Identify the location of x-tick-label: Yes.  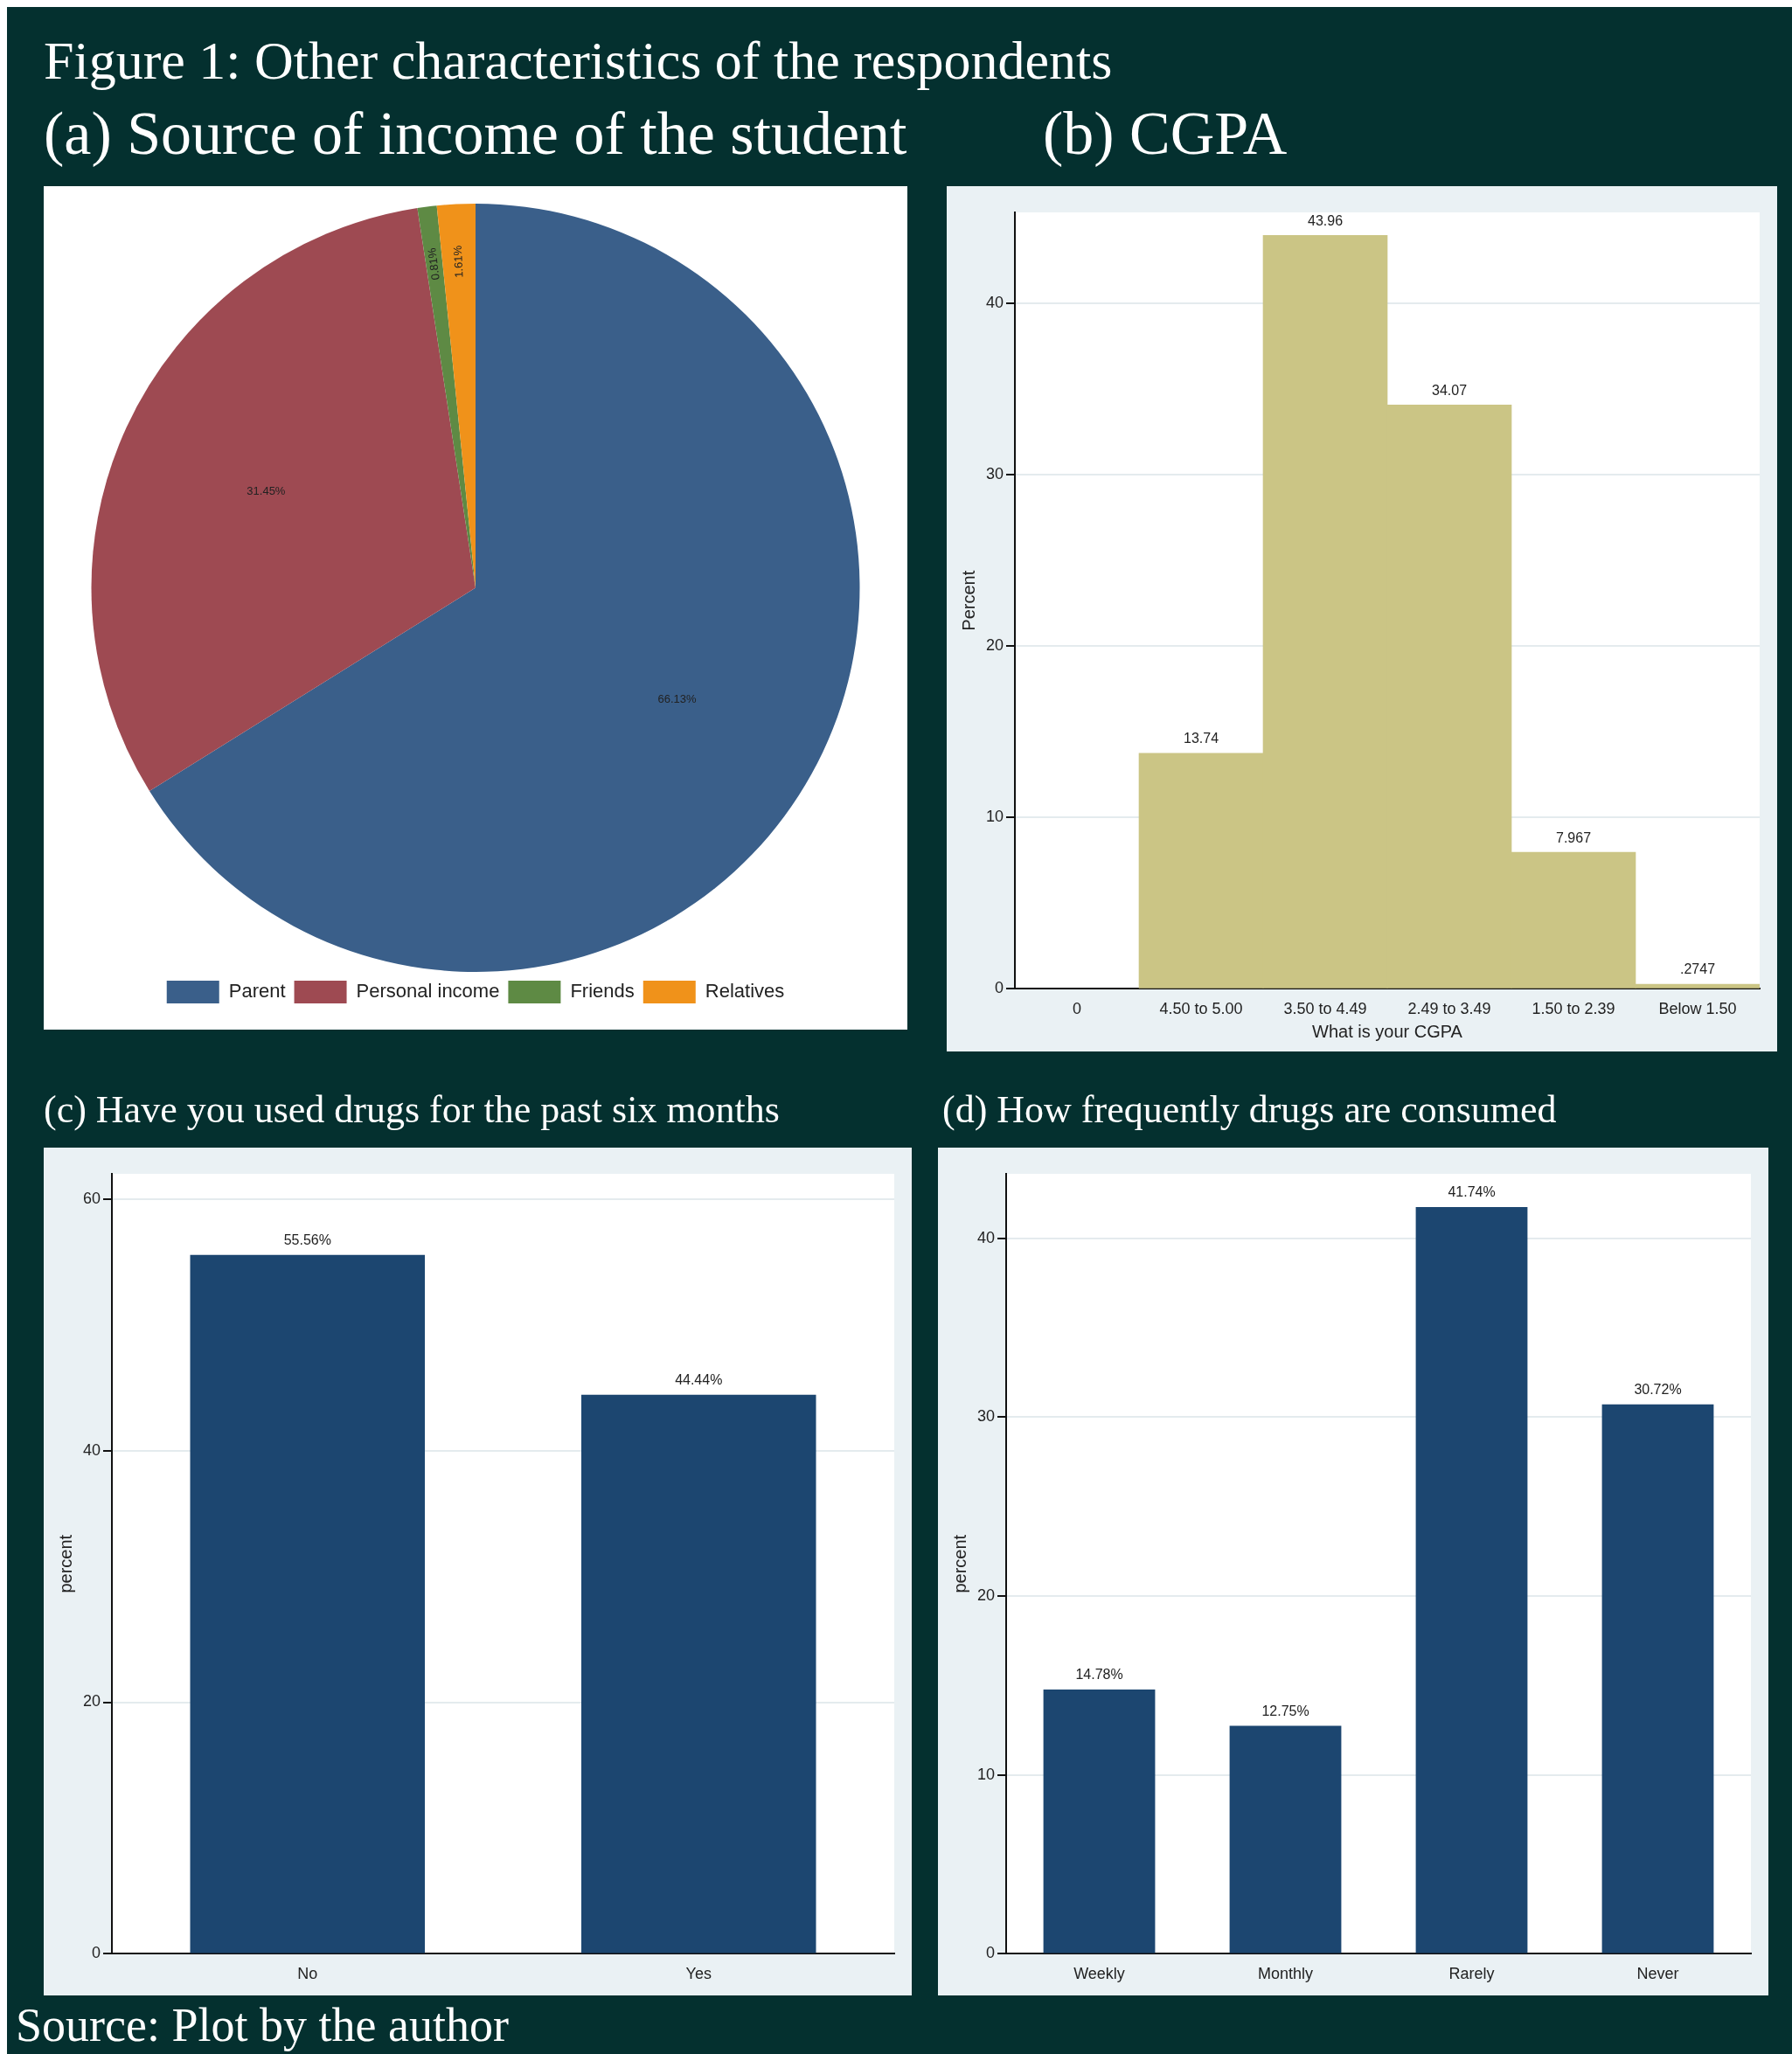
(698, 1974).